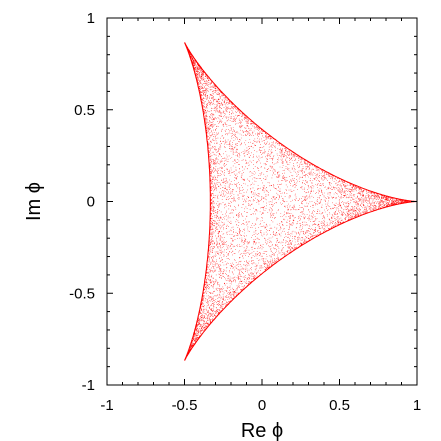 The width and height of the screenshot is (441, 441). I want to click on x-tick-label: 0.5, so click(339, 405).